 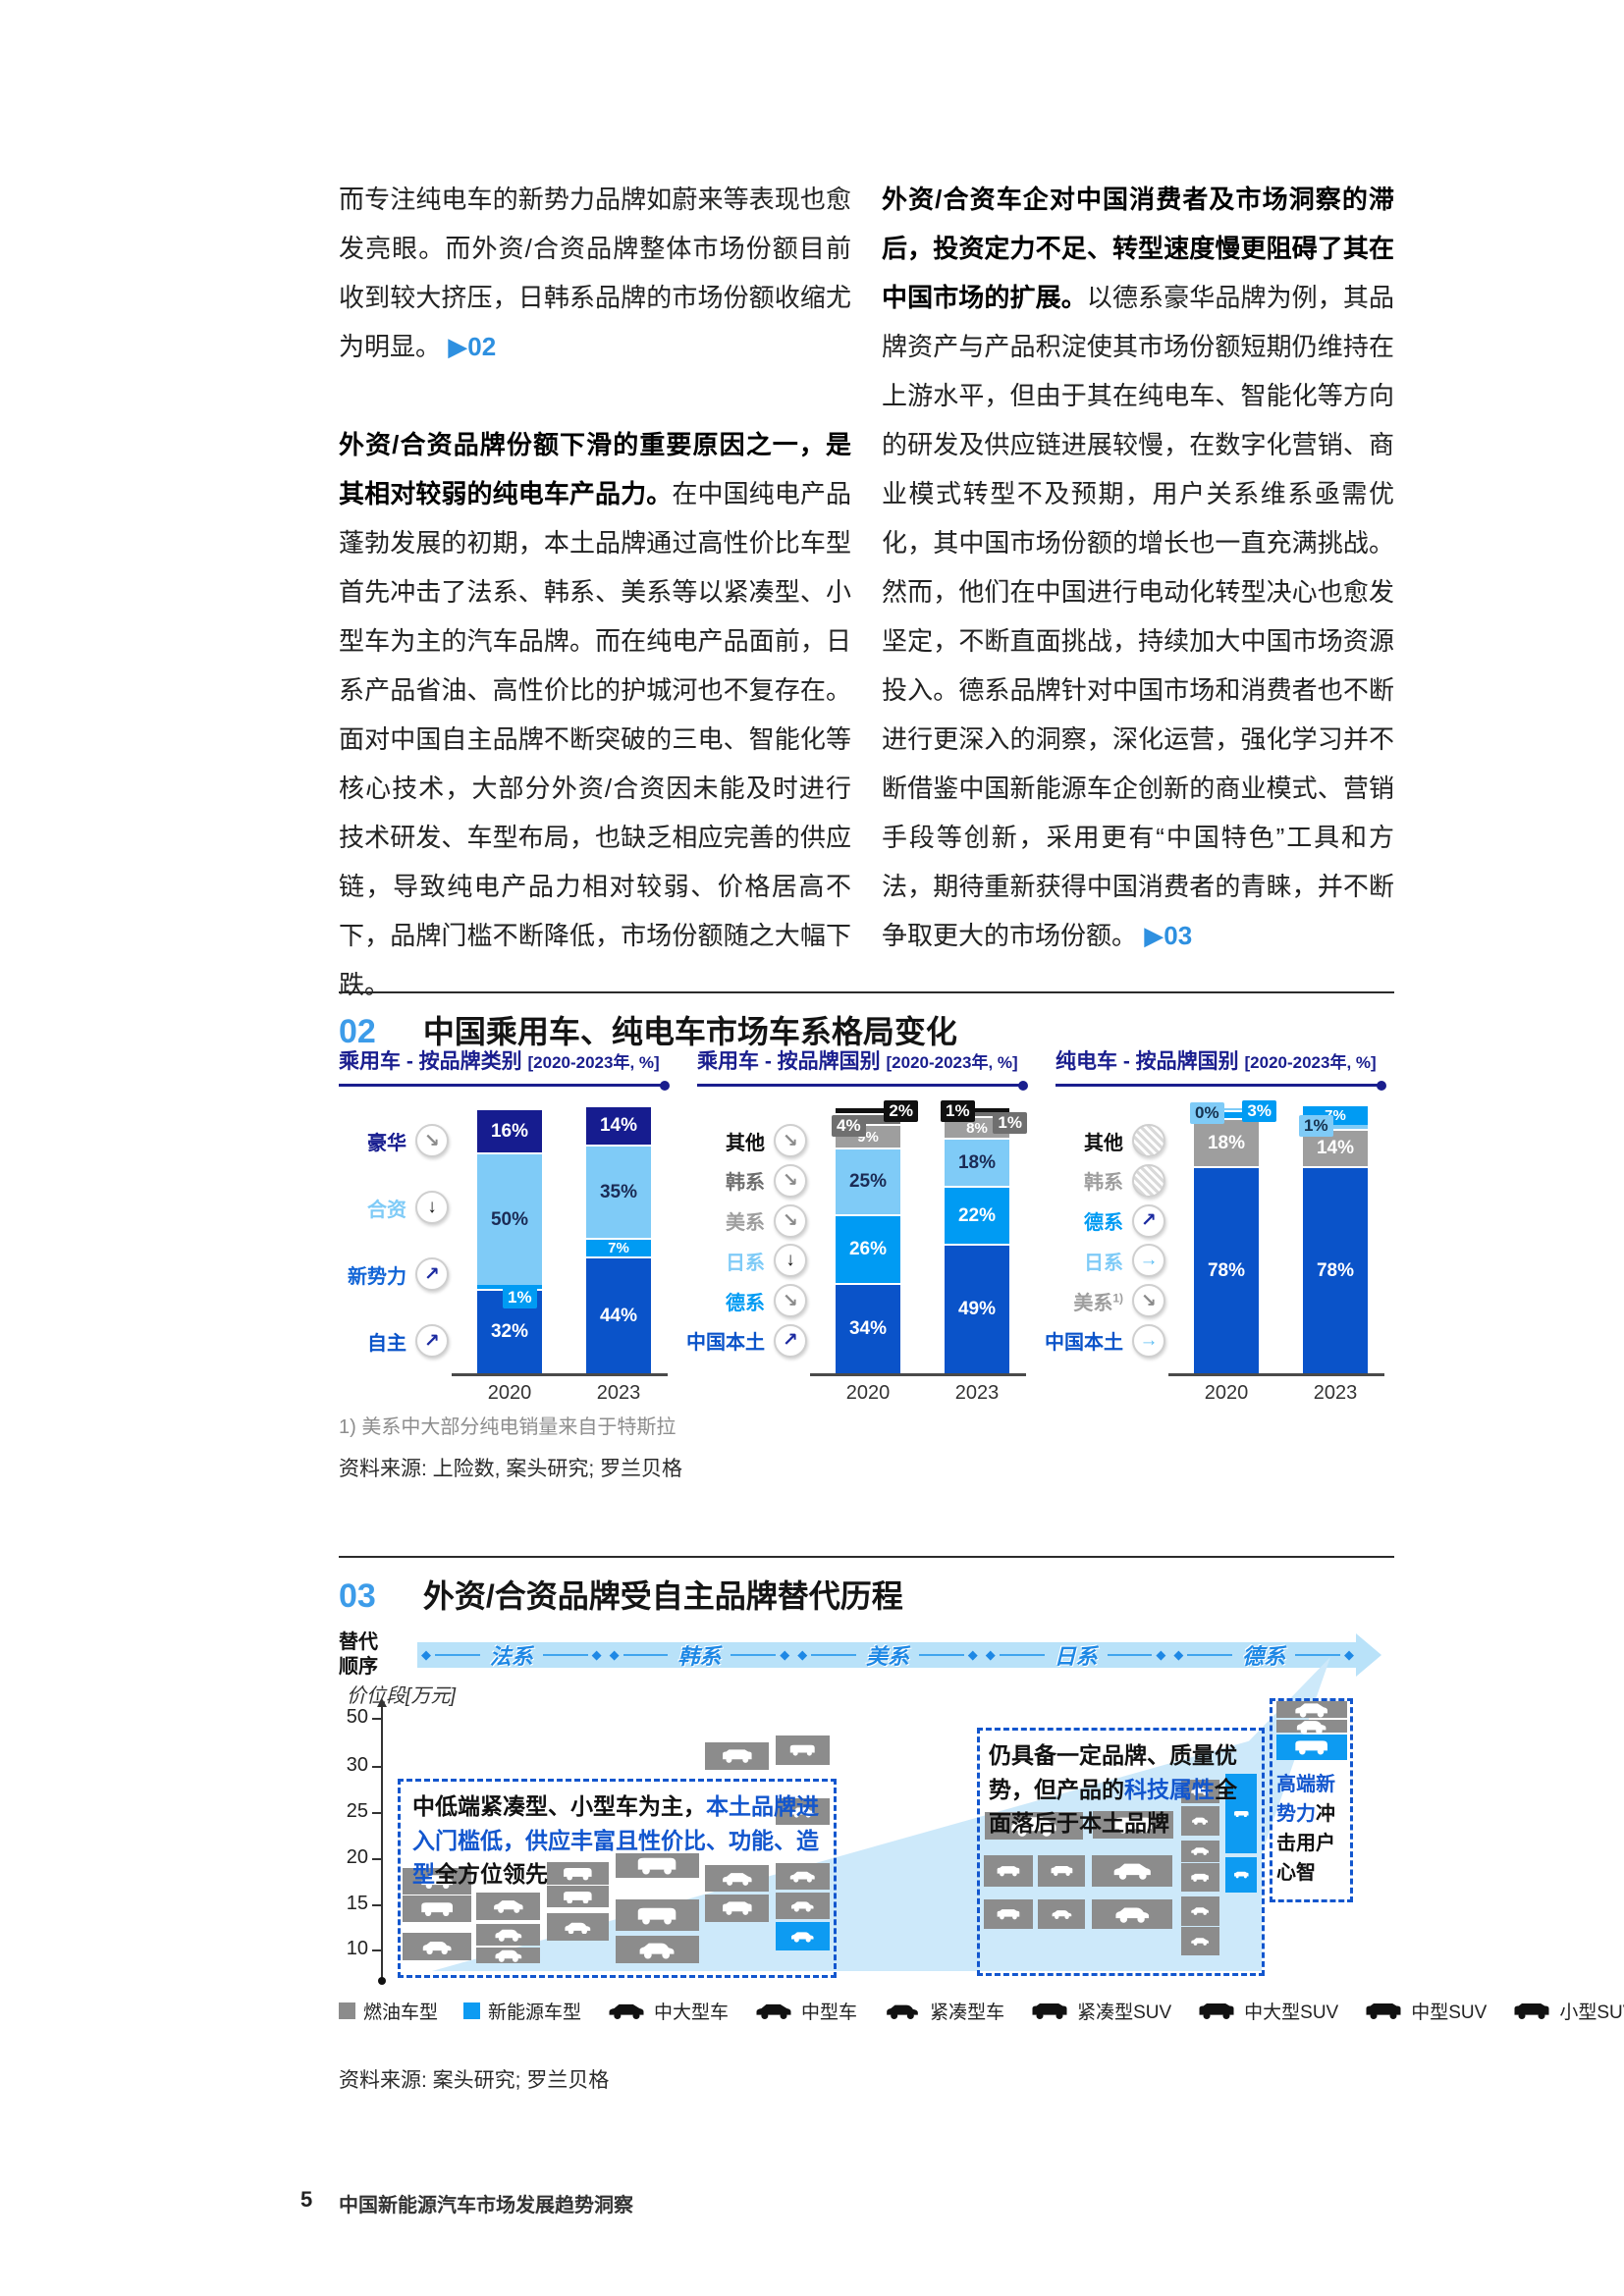 What do you see at coordinates (868, 1328) in the screenshot?
I see `bar-segment: 34%` at bounding box center [868, 1328].